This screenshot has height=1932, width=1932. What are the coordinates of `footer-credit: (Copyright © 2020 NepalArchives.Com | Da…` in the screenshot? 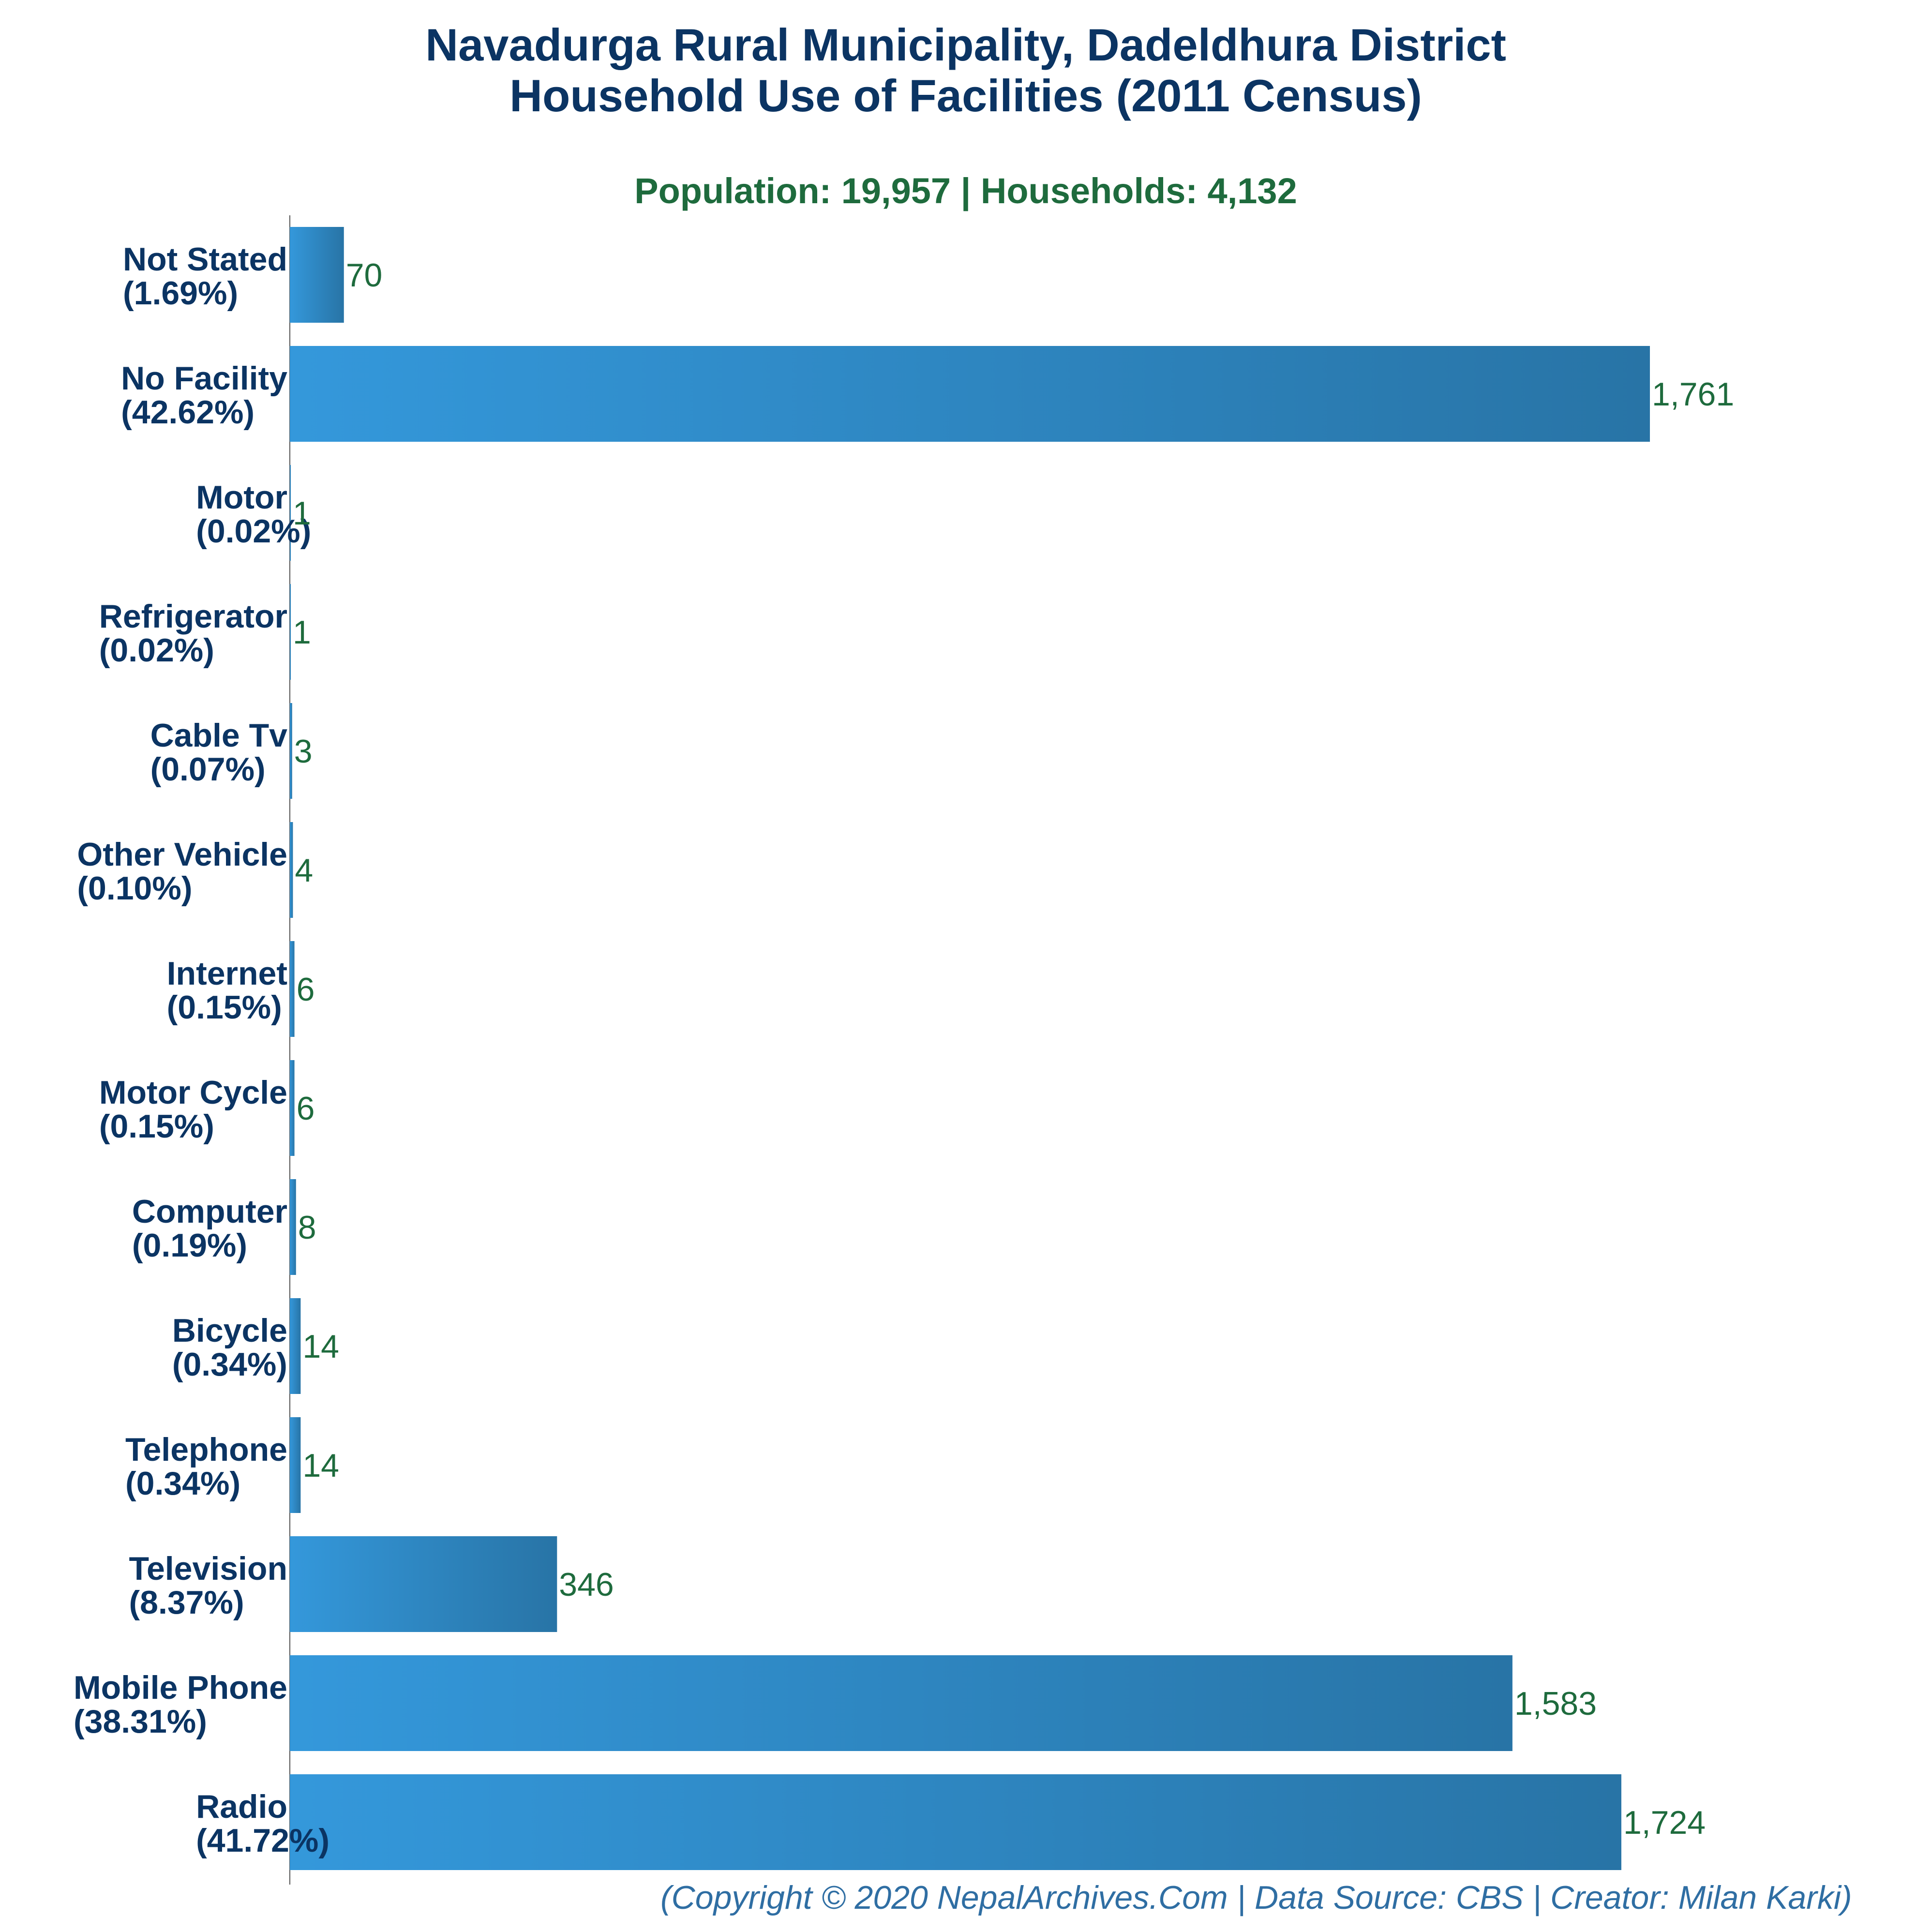 It's located at (1256, 1897).